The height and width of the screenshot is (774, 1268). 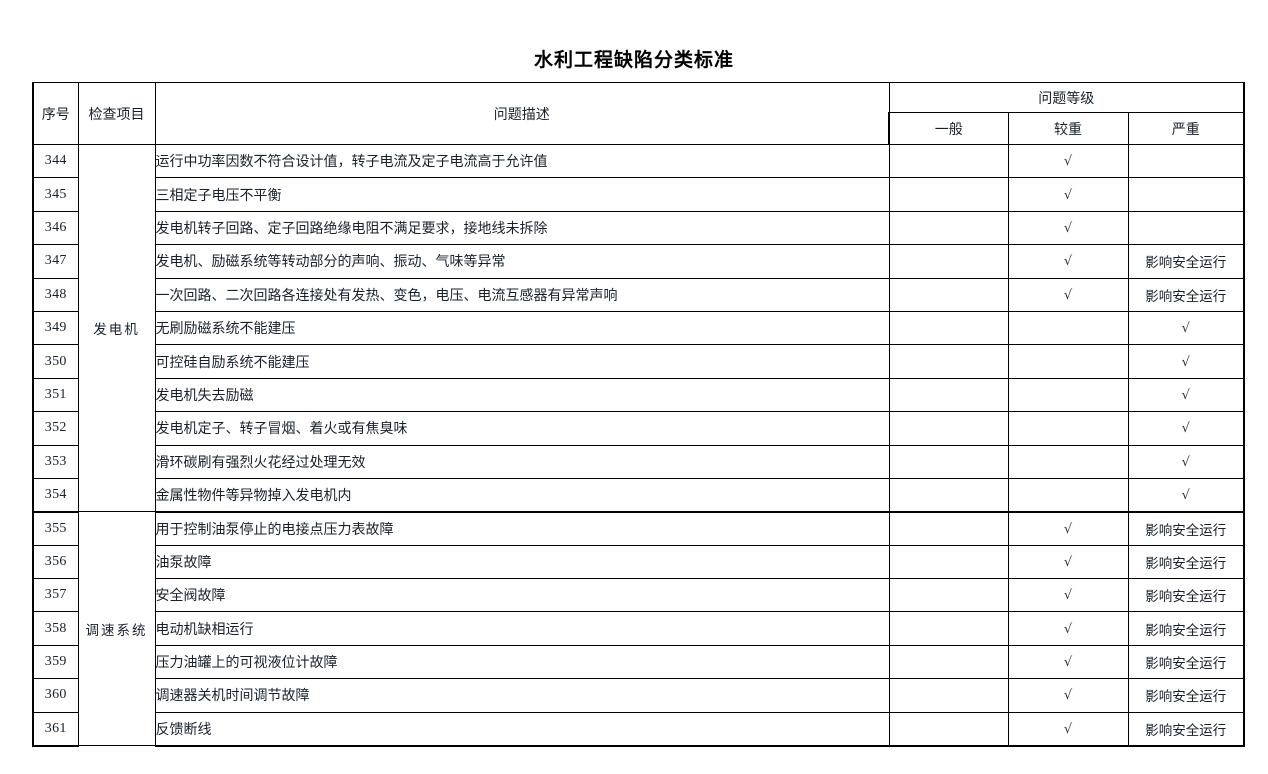 What do you see at coordinates (55, 495) in the screenshot?
I see `cell-sequence-number: 354` at bounding box center [55, 495].